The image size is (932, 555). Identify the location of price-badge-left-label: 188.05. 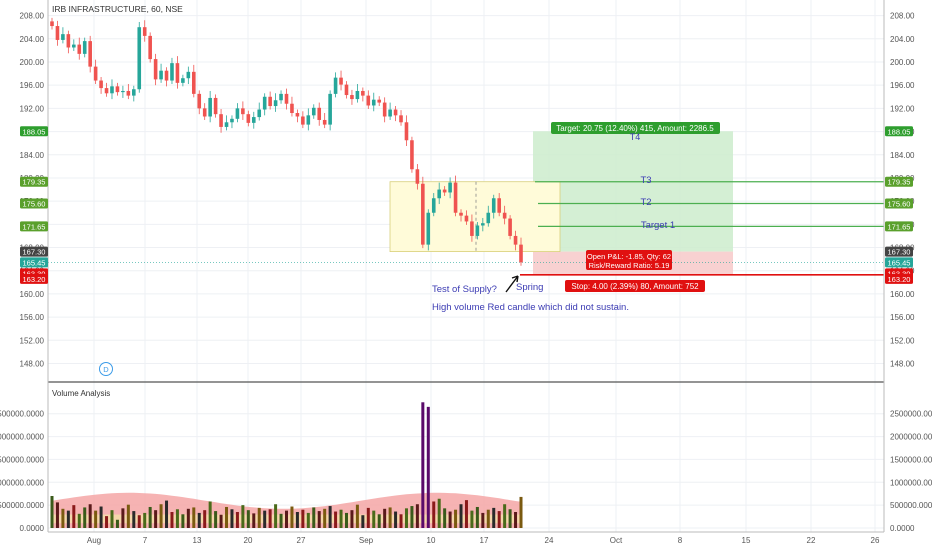
(34, 131).